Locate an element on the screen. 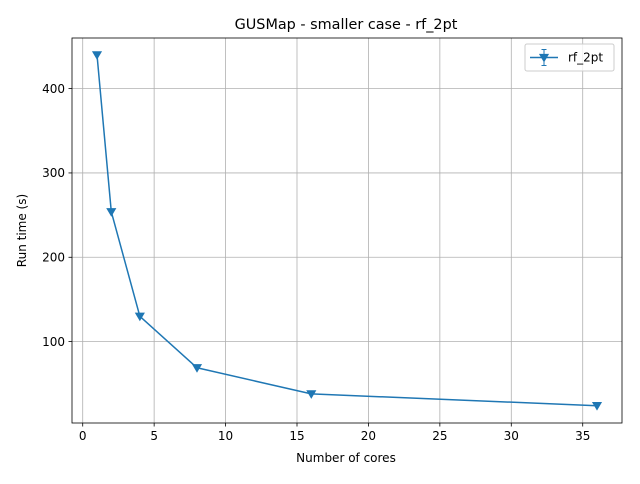 This screenshot has width=640, height=484. legend-label-rf-2pt: rf_2pt is located at coordinates (585, 58).